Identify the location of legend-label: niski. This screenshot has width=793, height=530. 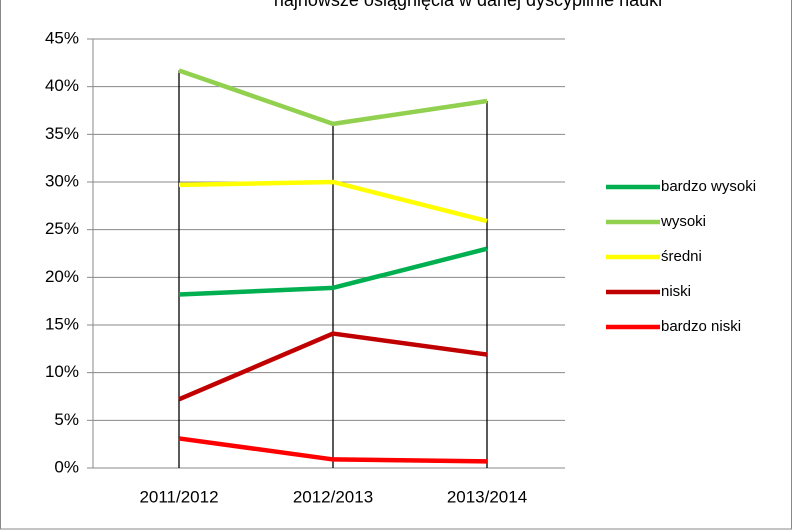
(676, 291).